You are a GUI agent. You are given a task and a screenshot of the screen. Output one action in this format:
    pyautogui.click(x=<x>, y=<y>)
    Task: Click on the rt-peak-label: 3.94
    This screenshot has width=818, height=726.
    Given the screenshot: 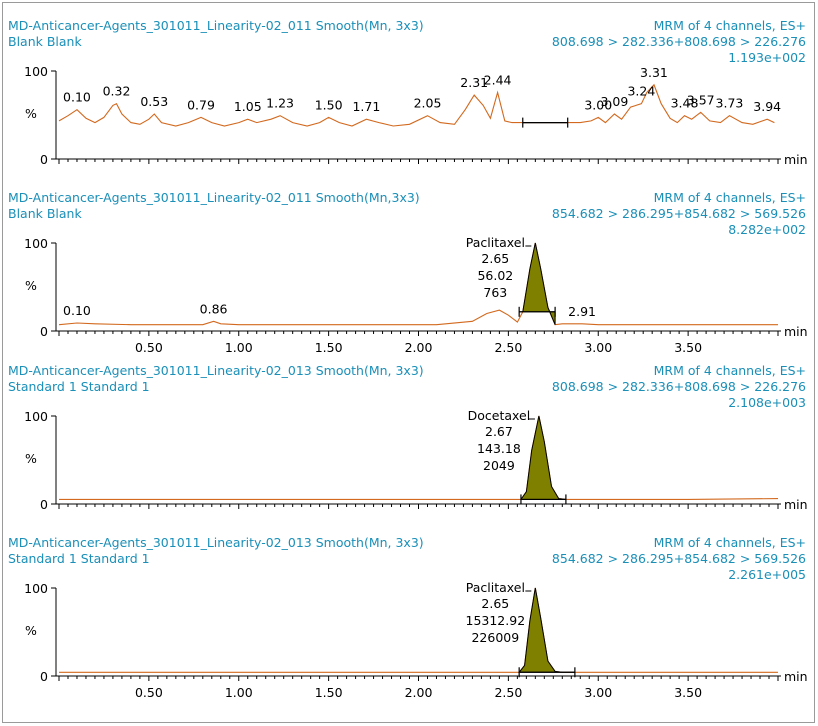 What is the action you would take?
    pyautogui.click(x=767, y=106)
    